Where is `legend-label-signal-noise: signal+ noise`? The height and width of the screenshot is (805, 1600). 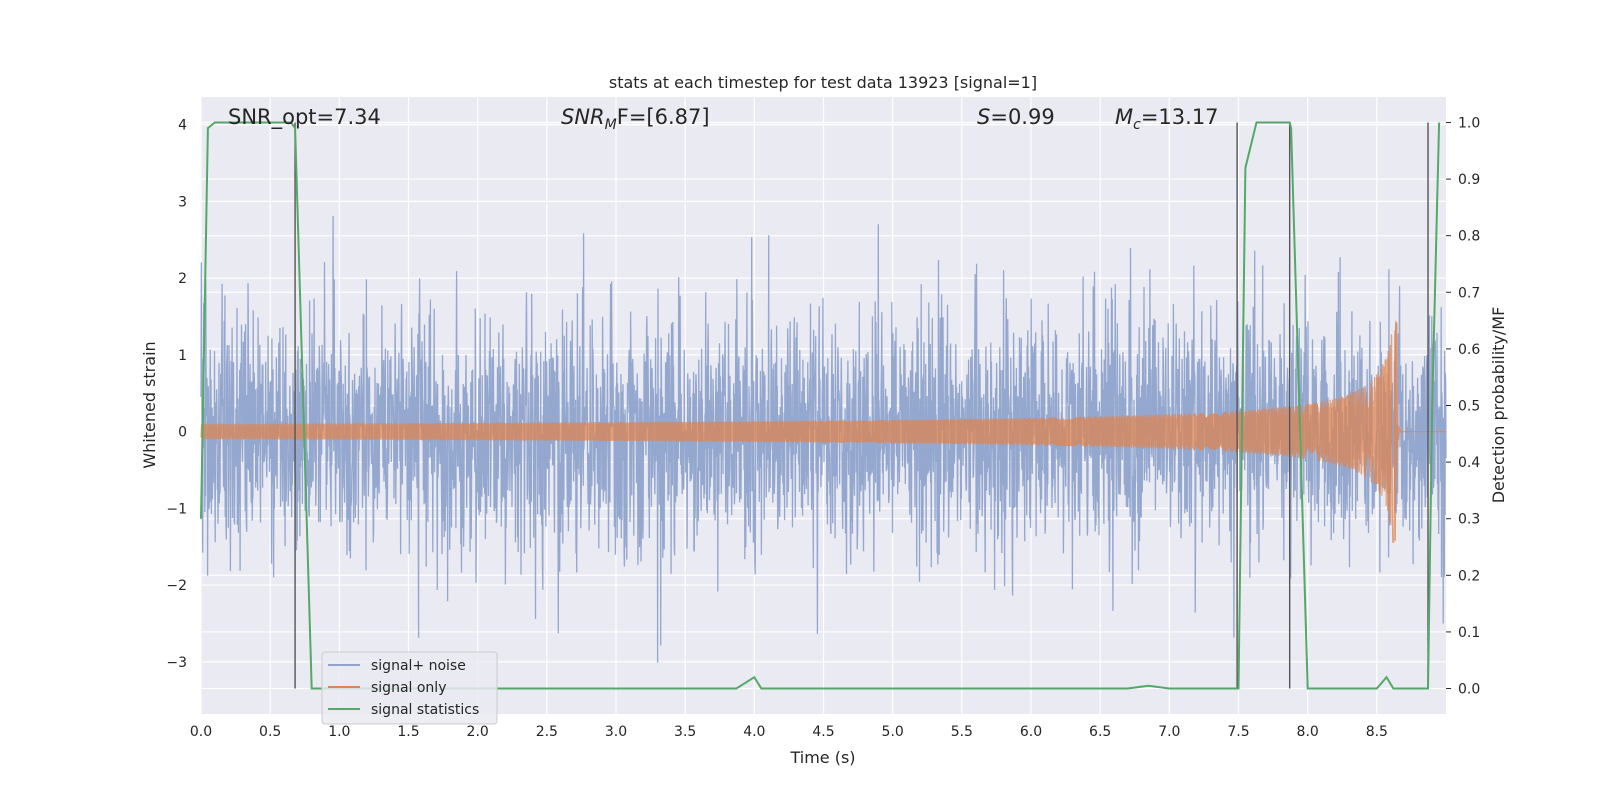
legend-label-signal-noise: signal+ noise is located at coordinates (418, 666).